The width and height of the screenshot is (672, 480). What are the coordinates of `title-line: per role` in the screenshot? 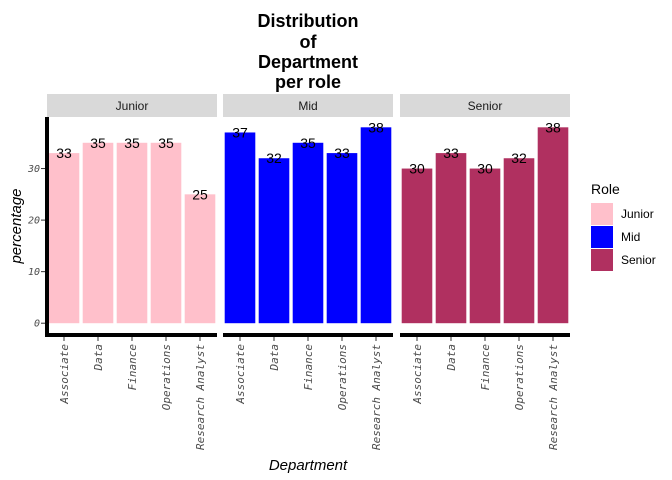 It's located at (308, 82).